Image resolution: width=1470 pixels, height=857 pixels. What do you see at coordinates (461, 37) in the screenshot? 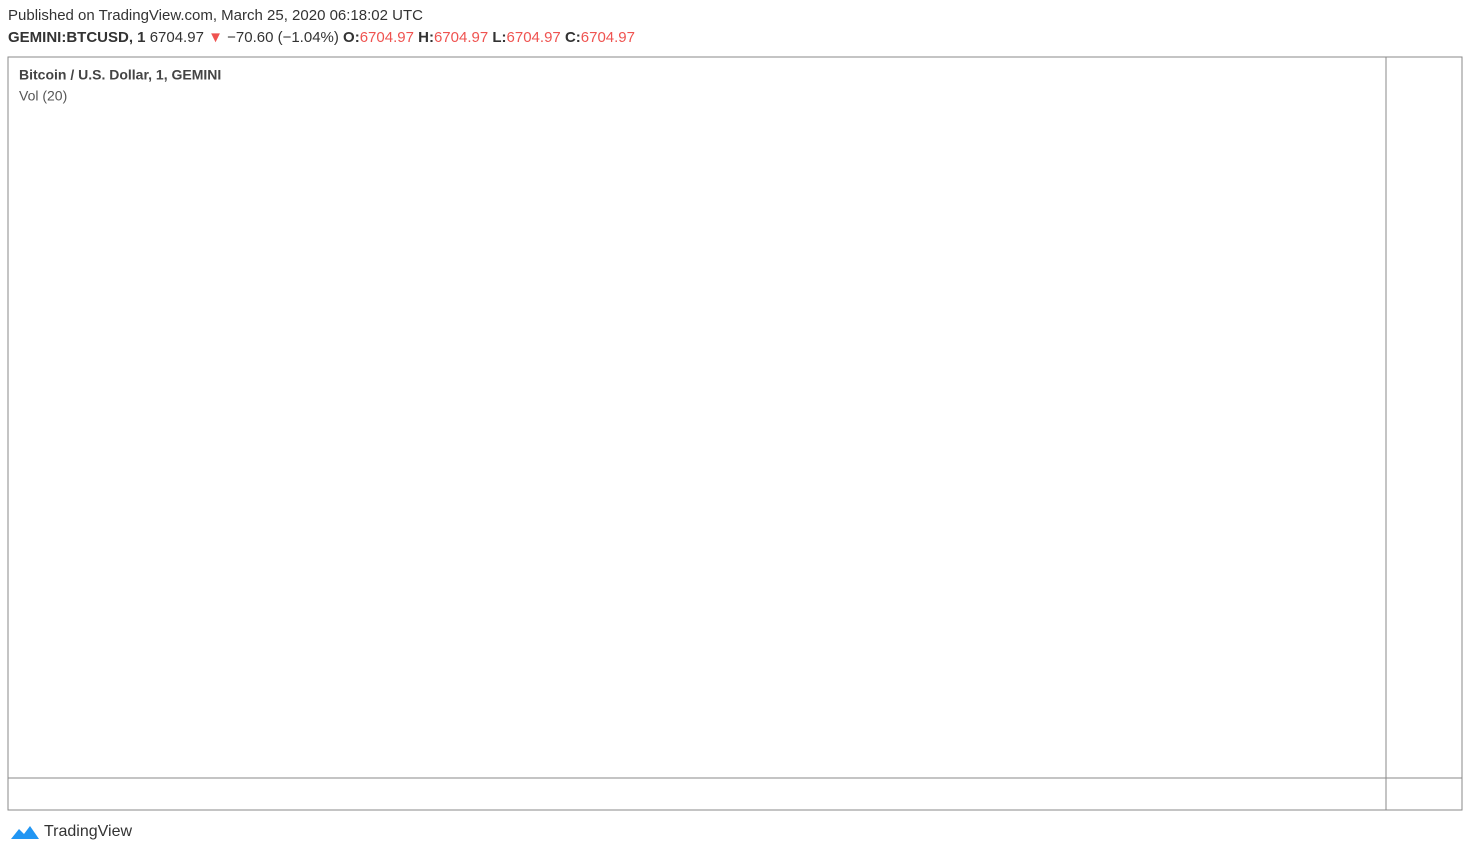
I see `high: 6704.97` at bounding box center [461, 37].